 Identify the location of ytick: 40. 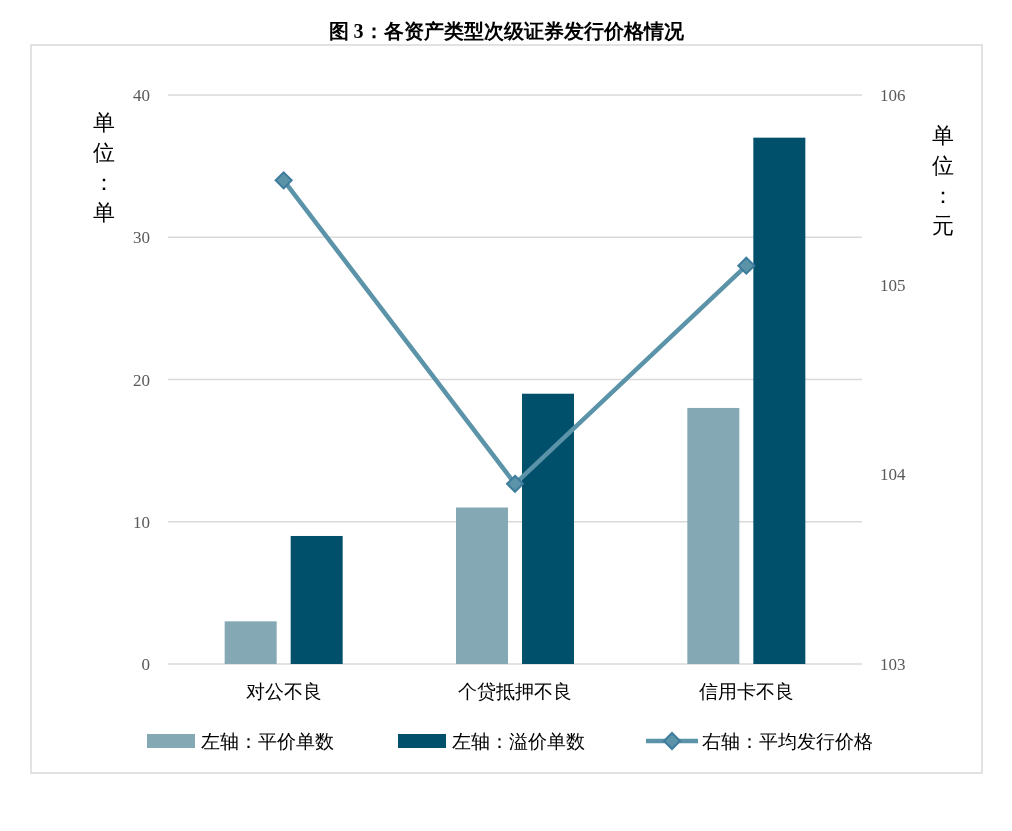
(141, 95).